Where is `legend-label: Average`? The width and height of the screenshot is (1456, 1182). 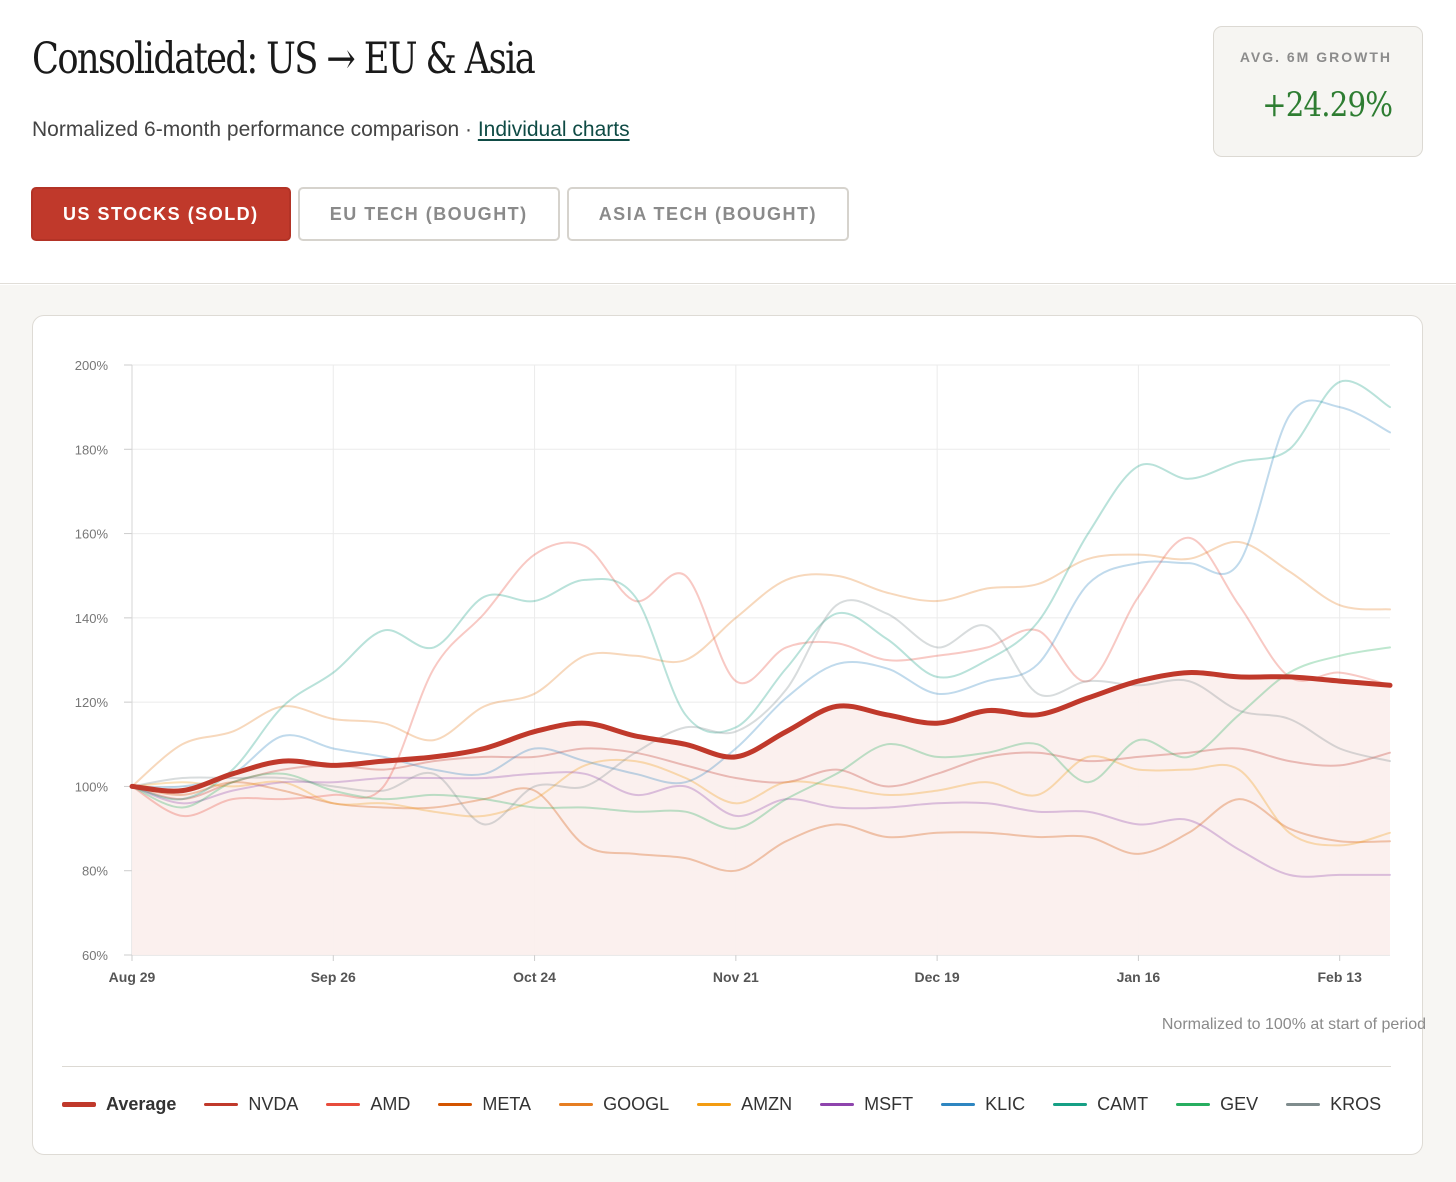 legend-label: Average is located at coordinates (141, 1104).